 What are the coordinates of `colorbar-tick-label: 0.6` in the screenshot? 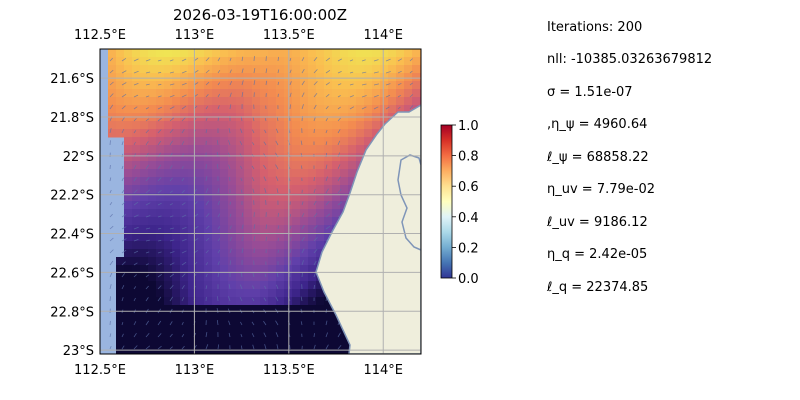 It's located at (468, 187).